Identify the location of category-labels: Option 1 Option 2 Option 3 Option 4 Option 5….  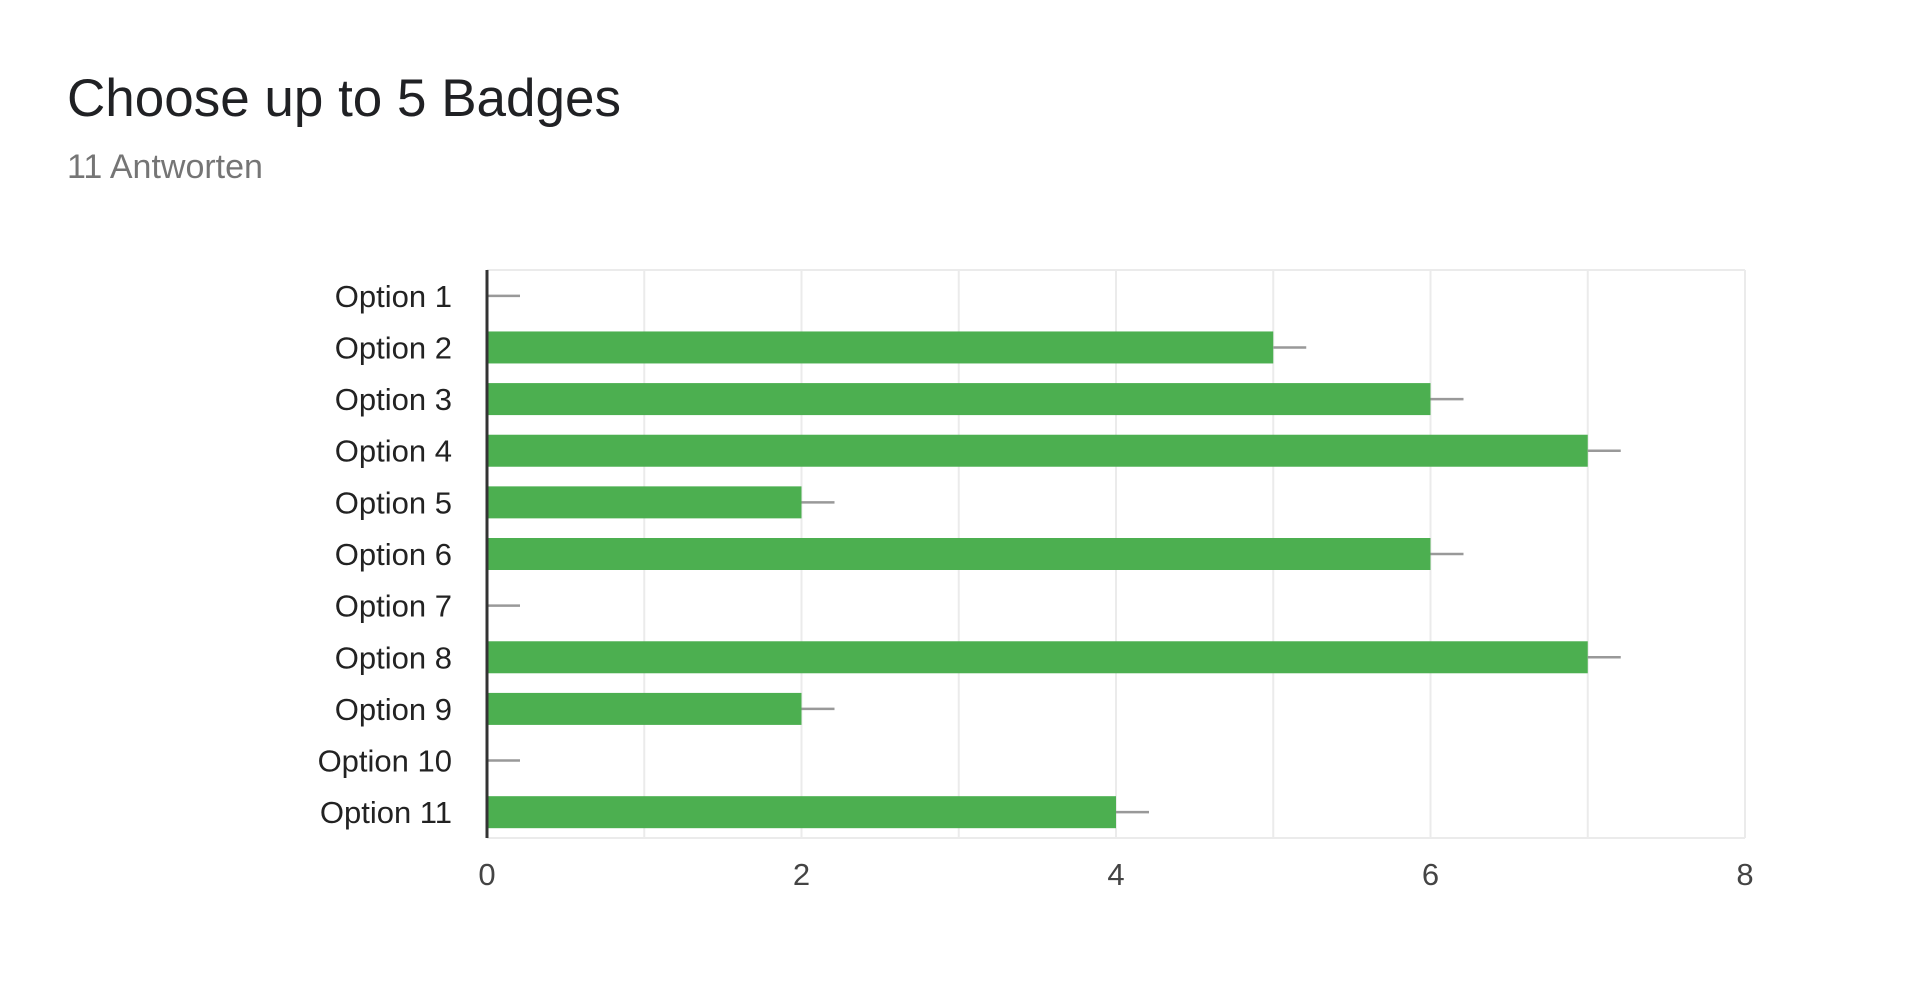
(385, 554).